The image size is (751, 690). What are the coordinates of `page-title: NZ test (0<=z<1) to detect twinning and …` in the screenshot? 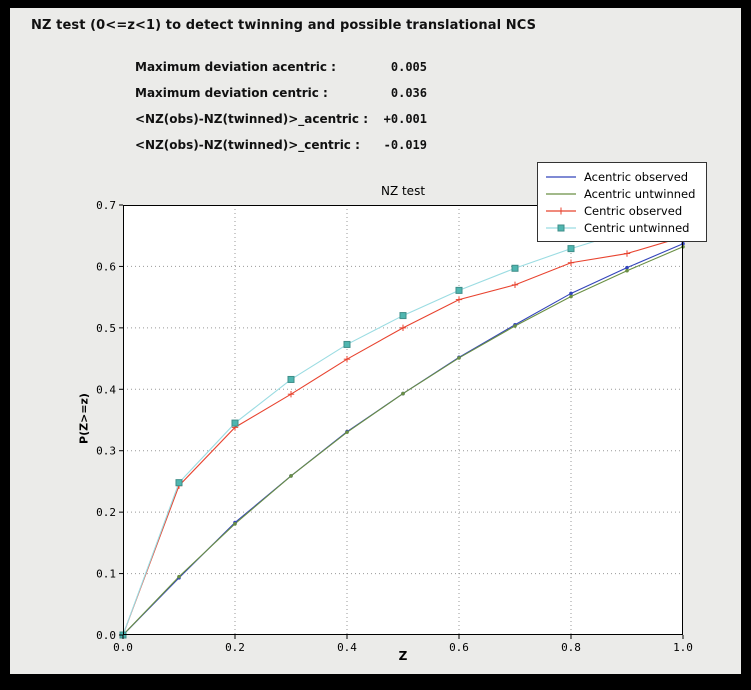 It's located at (284, 25).